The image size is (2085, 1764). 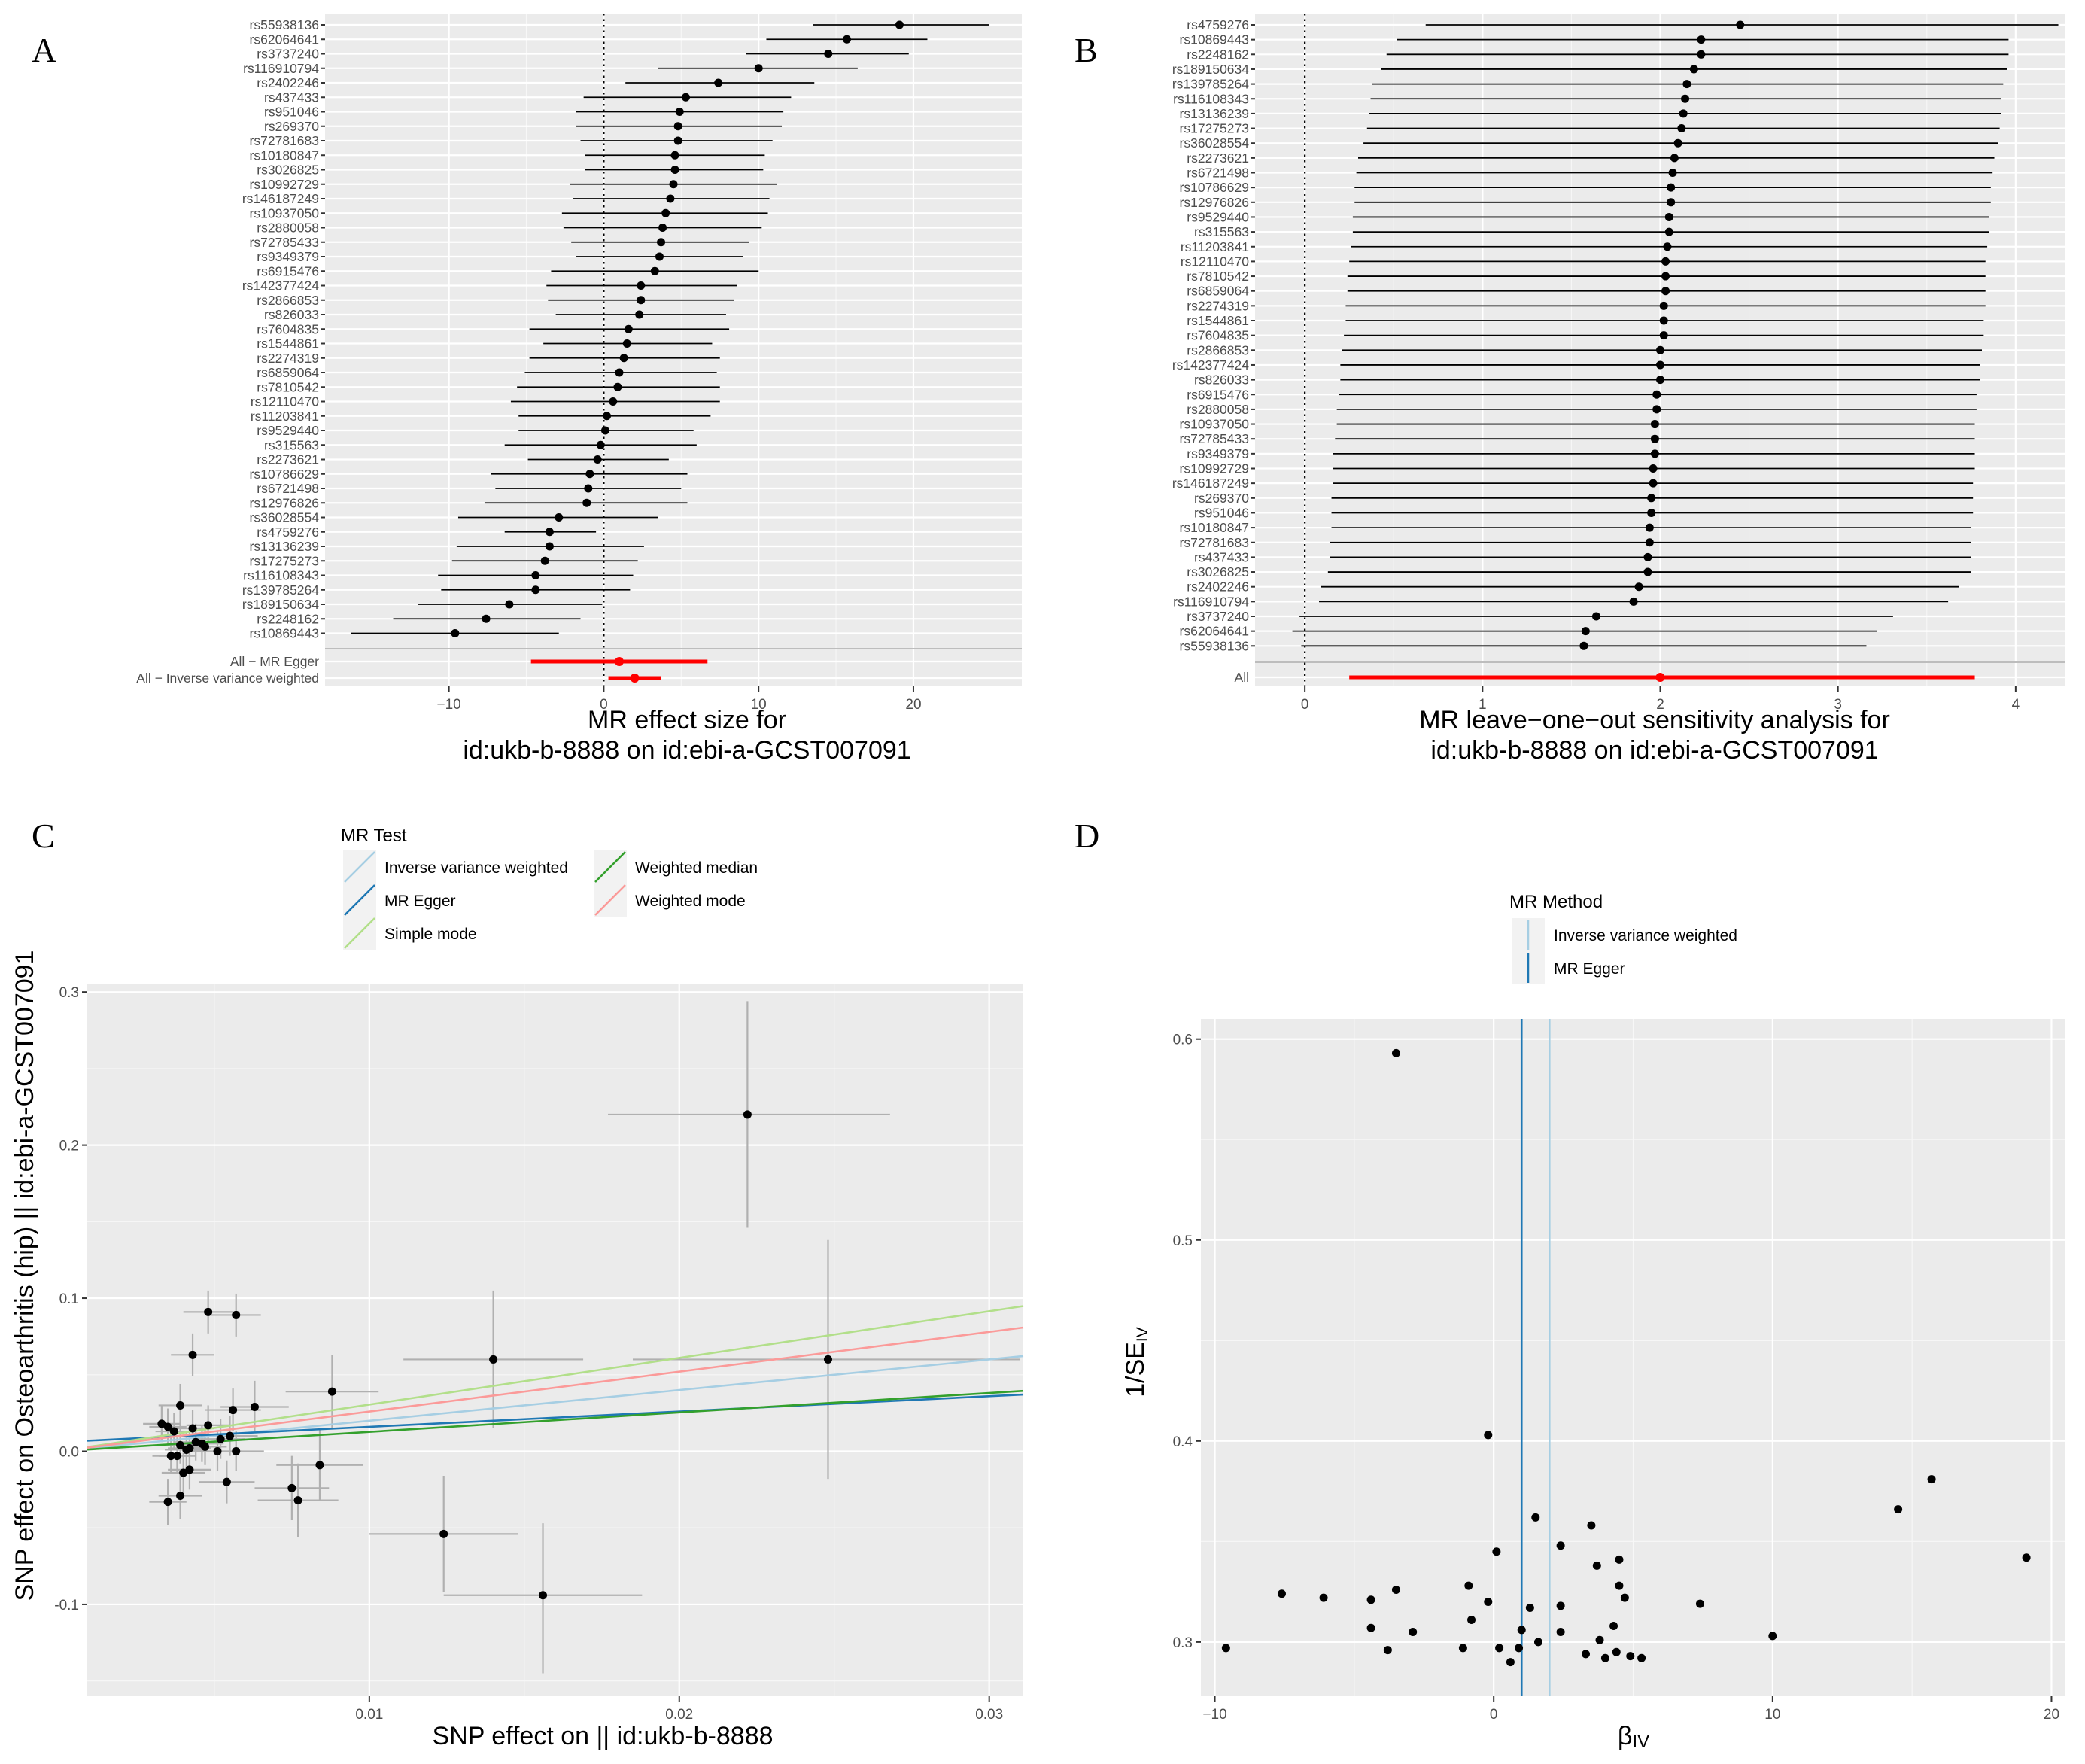 I want to click on panel-a-row-label-rs12976826: rs12976826, so click(x=284, y=503).